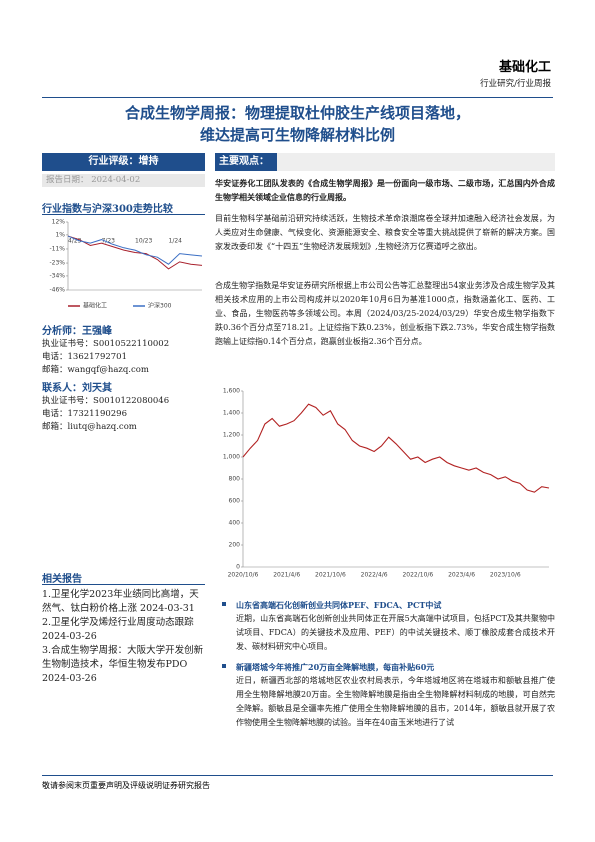 The height and width of the screenshot is (842, 595). I want to click on y-tick-label: 200, so click(235, 545).